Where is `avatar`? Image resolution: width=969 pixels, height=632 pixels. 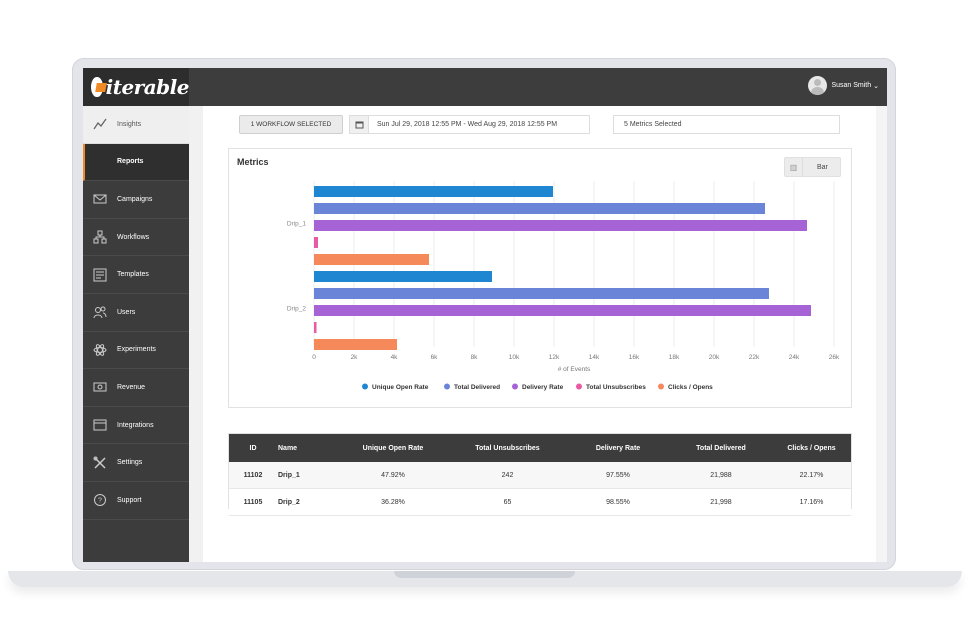 avatar is located at coordinates (818, 85).